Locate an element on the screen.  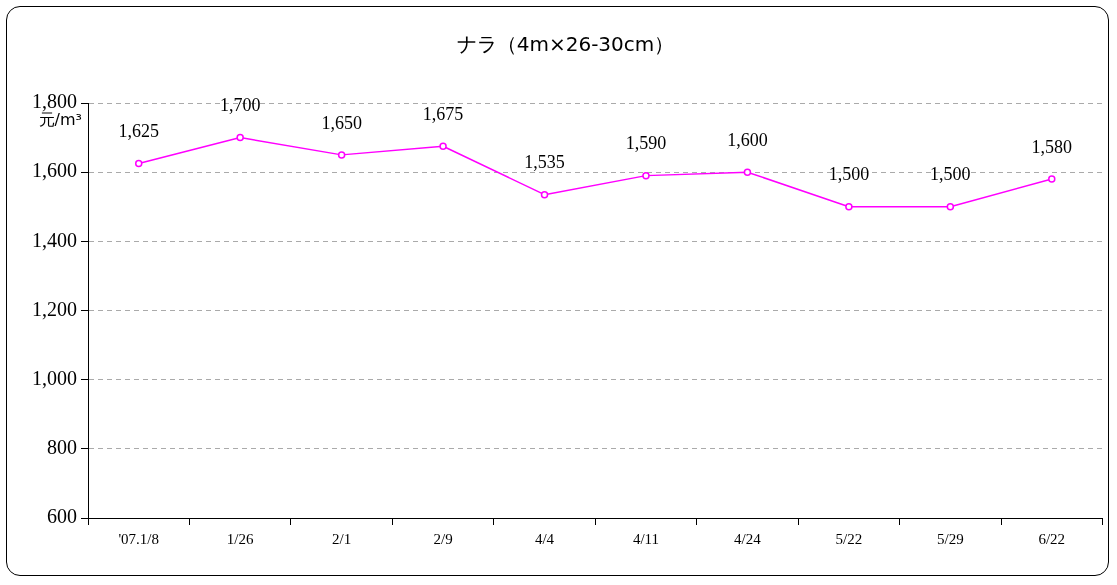
data-label: 1,625 is located at coordinates (138, 131).